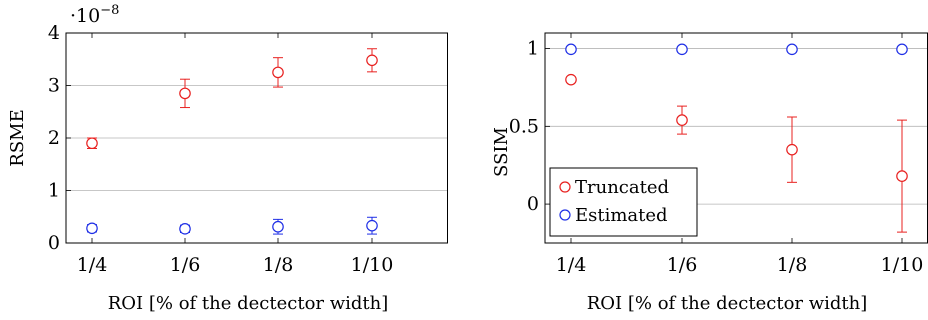  What do you see at coordinates (94, 15) in the screenshot?
I see `rsme-multiplier: ·10−8` at bounding box center [94, 15].